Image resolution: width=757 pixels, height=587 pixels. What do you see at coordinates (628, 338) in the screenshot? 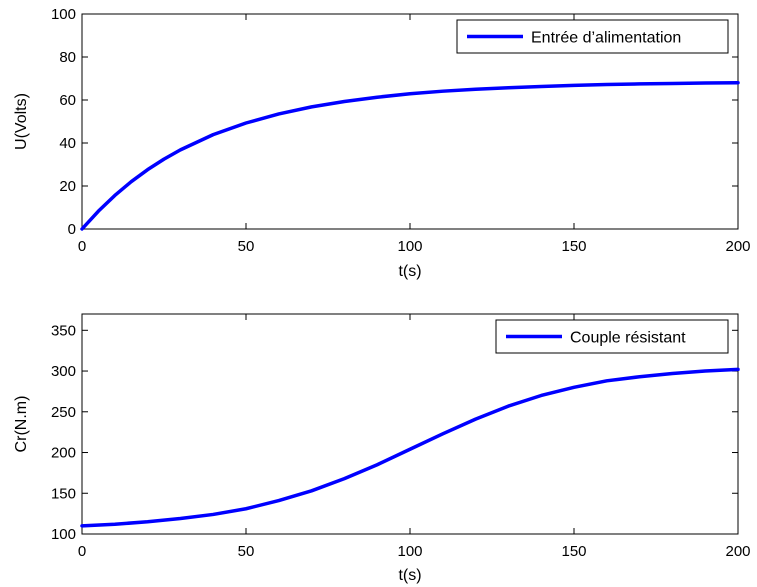
I see `legend-label: Couple résistant` at bounding box center [628, 338].